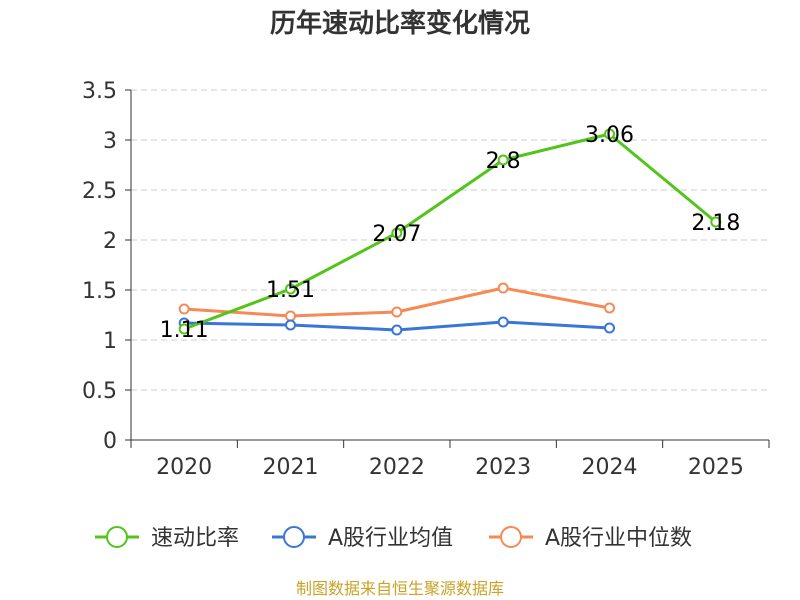 This screenshot has height=600, width=800. What do you see at coordinates (184, 467) in the screenshot?
I see `x-tick-label: 2020` at bounding box center [184, 467].